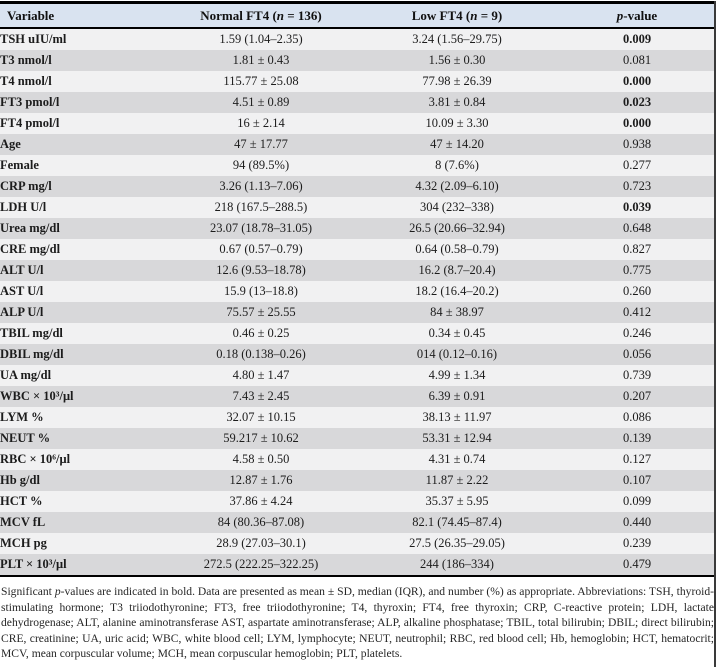 This screenshot has width=716, height=667. I want to click on table-row: Age 47 ± 17.77 47 ± 14.20 0.938, so click(357, 144).